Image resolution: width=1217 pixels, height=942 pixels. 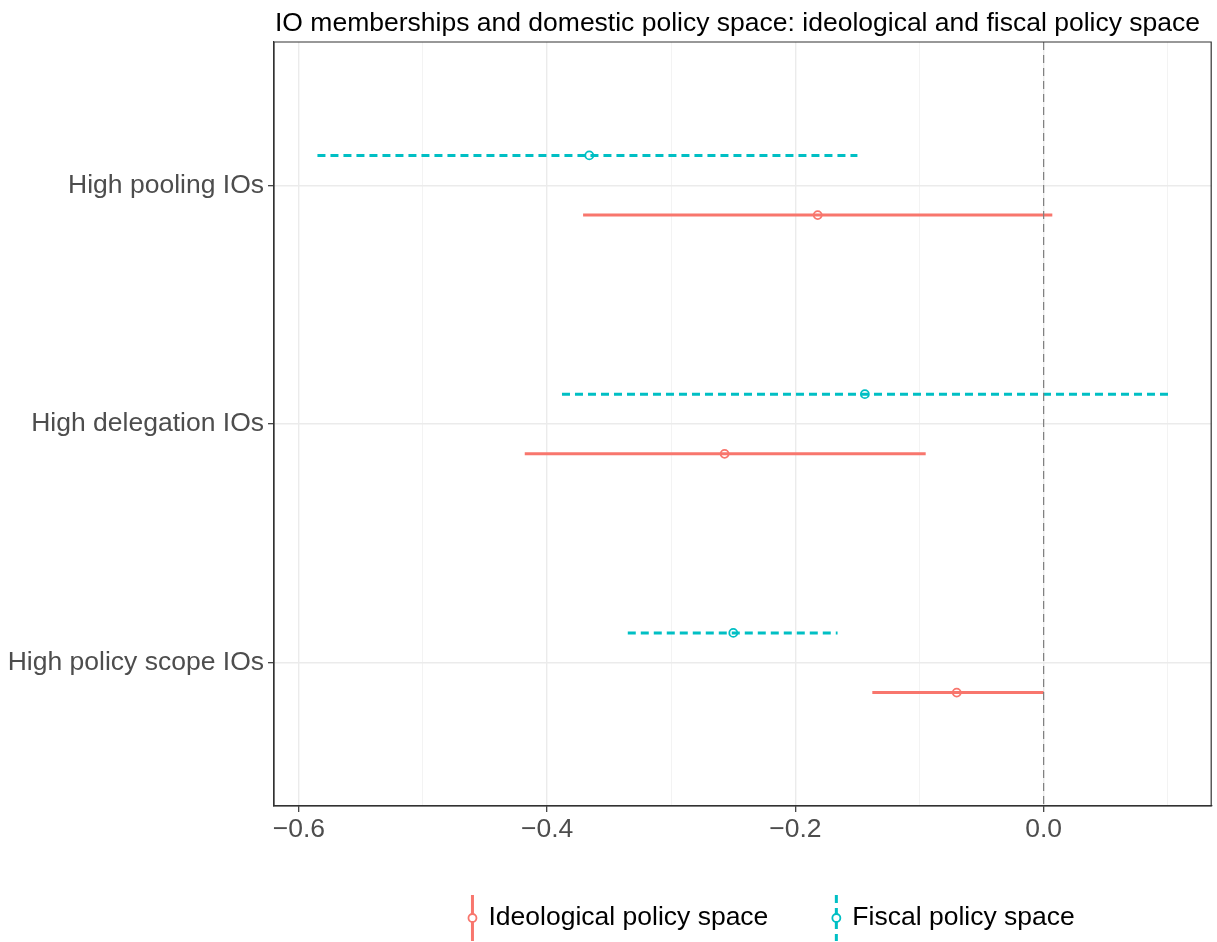 I want to click on x-tick-label: 0.0, so click(x=1044, y=828).